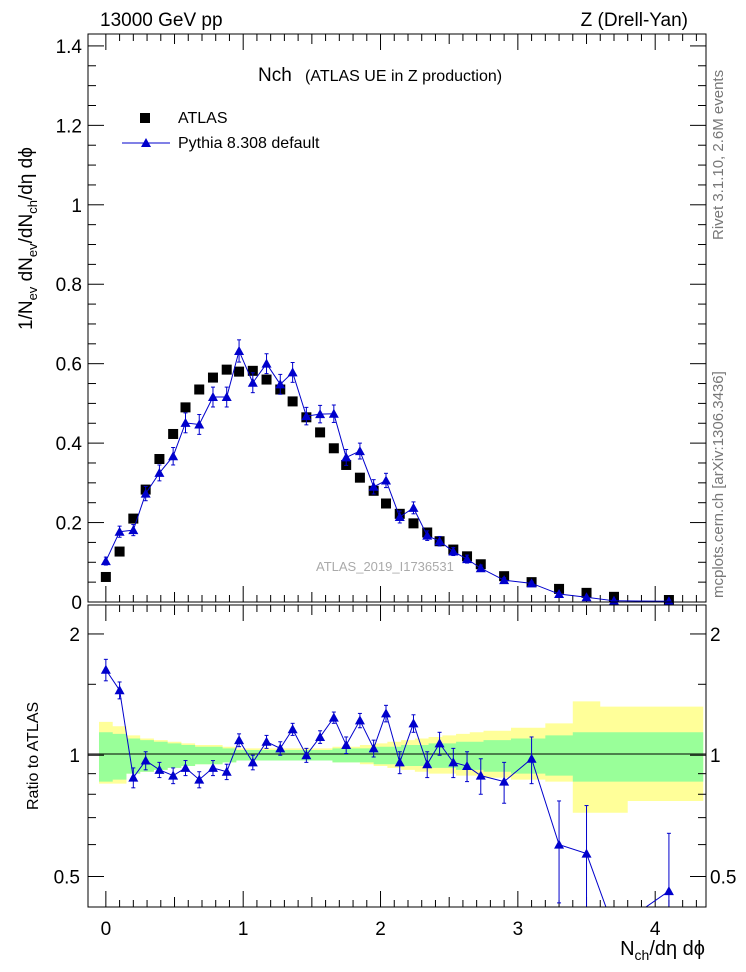 This screenshot has height=972, width=746. Describe the element at coordinates (69, 285) in the screenshot. I see `main-ytick-label: 0.8` at that location.